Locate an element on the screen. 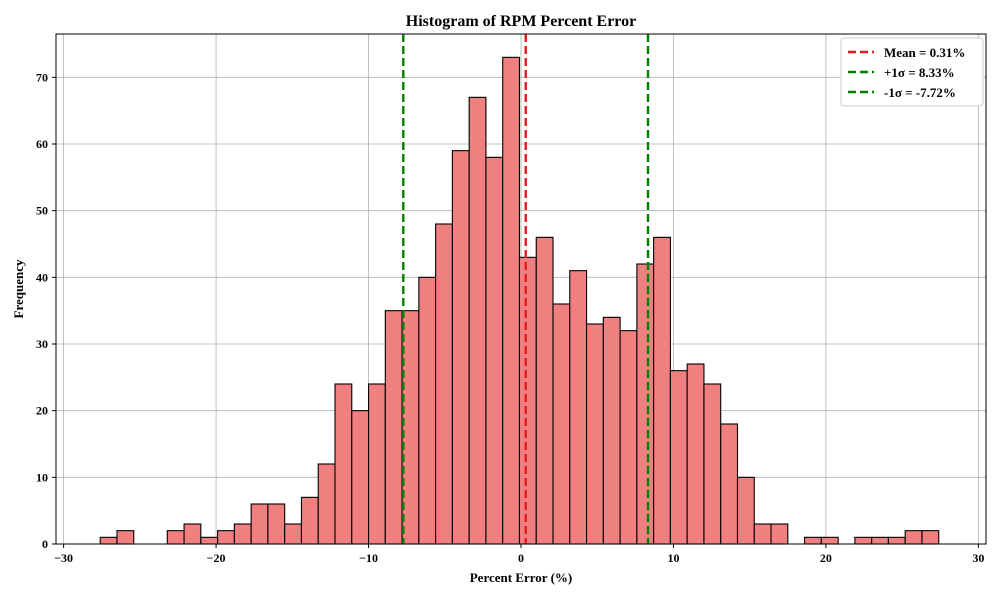  y-axis-label: Frequency is located at coordinates (18, 288).